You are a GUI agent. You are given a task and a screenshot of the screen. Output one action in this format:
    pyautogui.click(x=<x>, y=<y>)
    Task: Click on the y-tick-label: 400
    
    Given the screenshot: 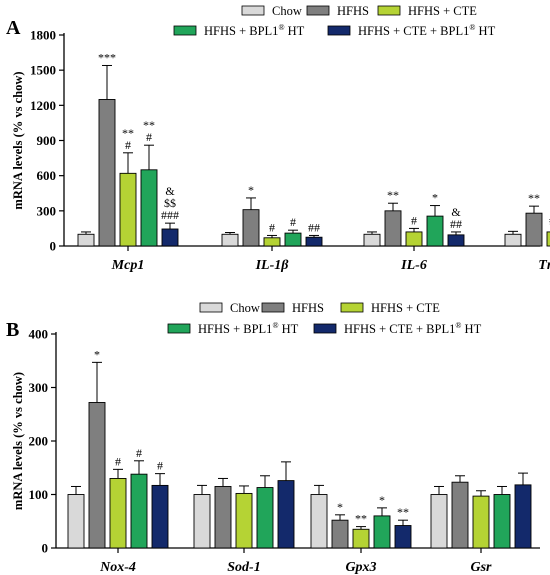 What is the action you would take?
    pyautogui.click(x=39, y=334)
    